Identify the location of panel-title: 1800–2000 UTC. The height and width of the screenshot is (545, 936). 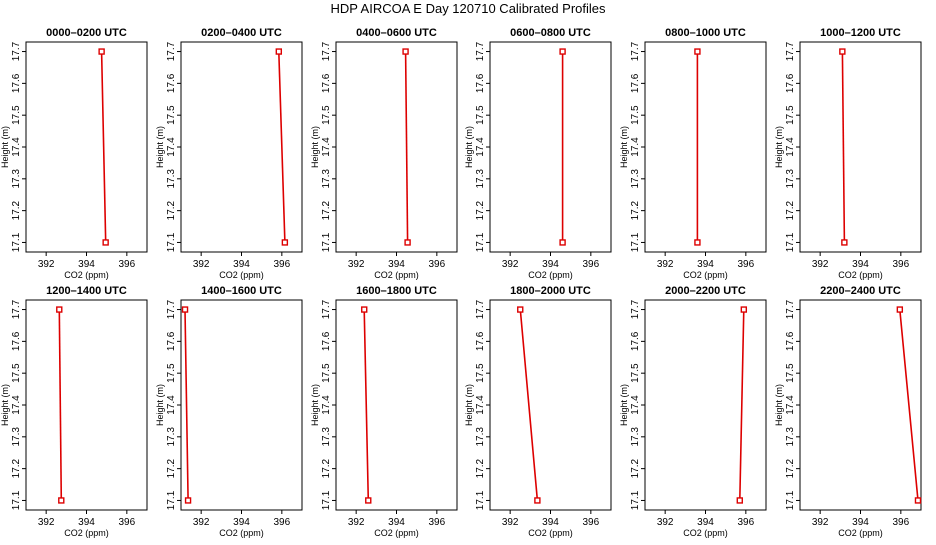
(550, 291).